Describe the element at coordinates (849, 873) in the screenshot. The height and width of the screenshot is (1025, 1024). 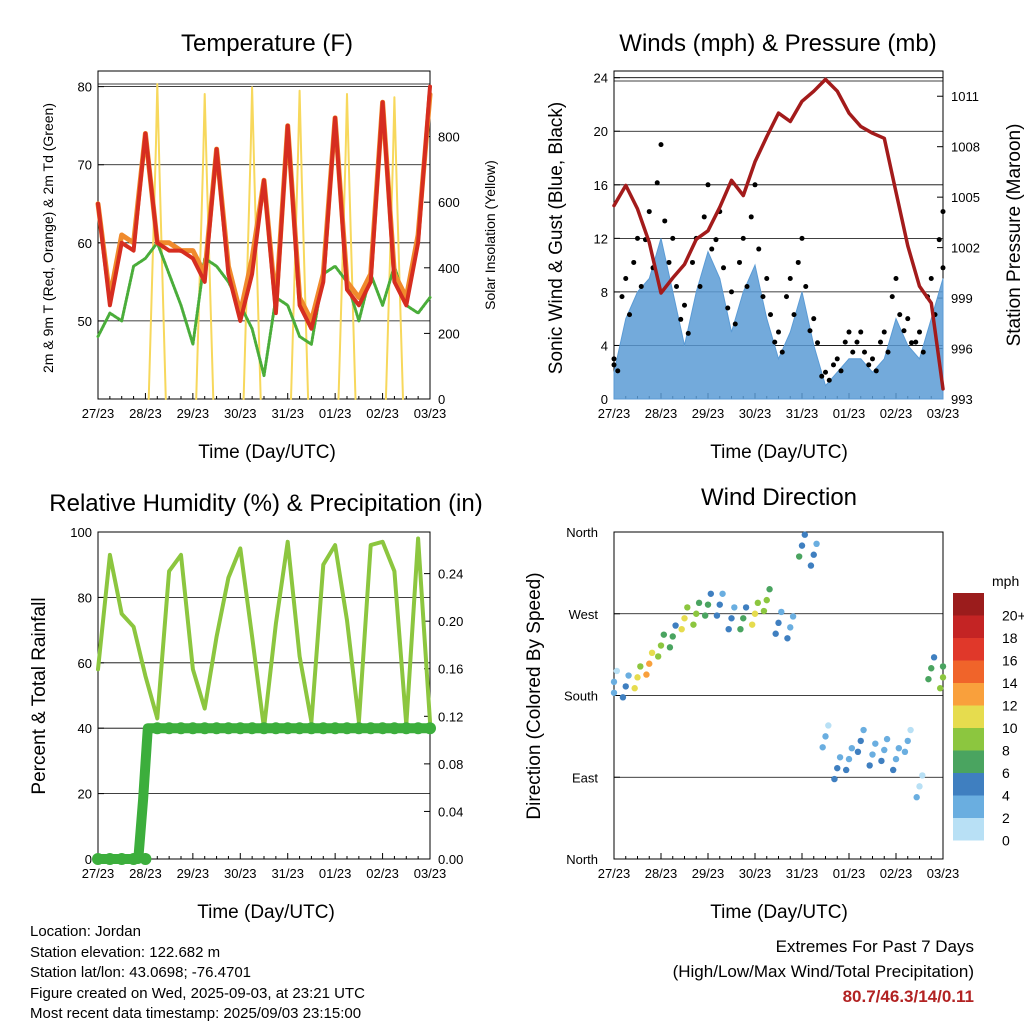
I see `direction-xtick-label: 01/23` at that location.